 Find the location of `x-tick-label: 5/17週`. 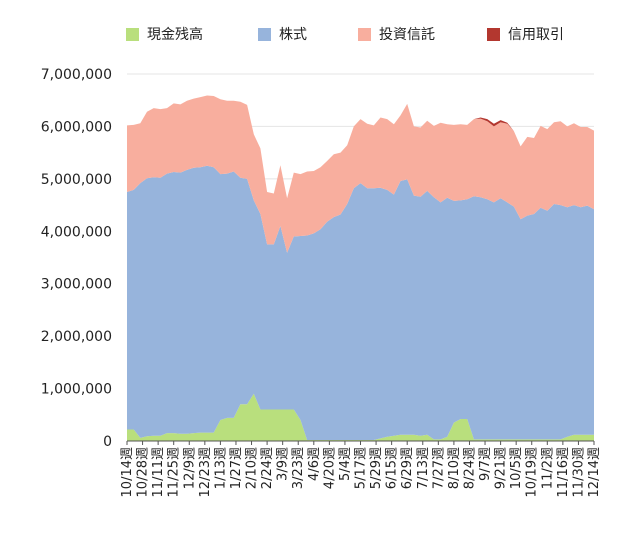

x-tick-label: 5/17週 is located at coordinates (361, 468).